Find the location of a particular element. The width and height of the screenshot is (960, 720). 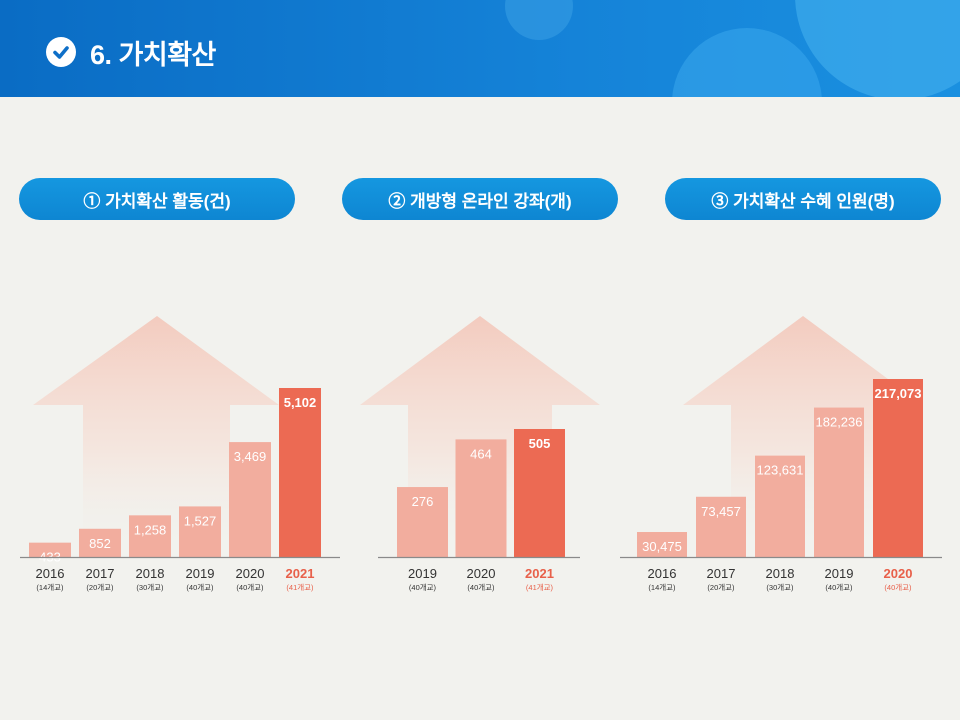

chart-3-value-label-2018: 123,631 is located at coordinates (780, 470).